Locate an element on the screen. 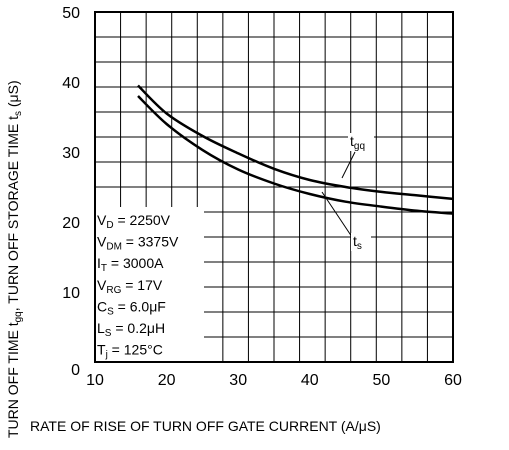  x-tick-label: 30 is located at coordinates (238, 380).